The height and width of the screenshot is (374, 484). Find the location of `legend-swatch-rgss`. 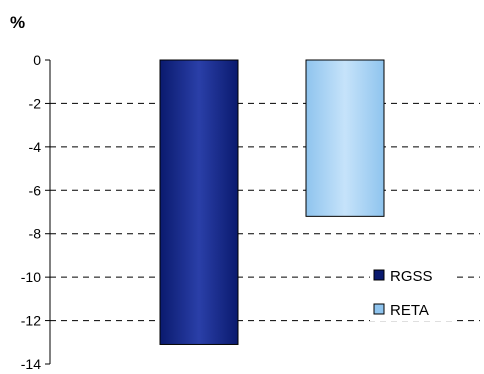

legend-swatch-rgss is located at coordinates (379, 275).